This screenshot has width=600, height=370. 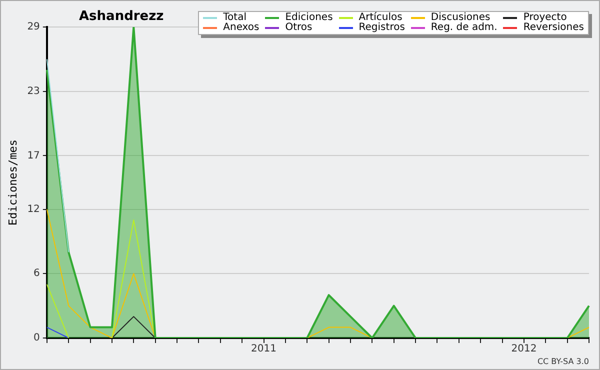 What do you see at coordinates (33, 209) in the screenshot?
I see `y-tick-label: 12` at bounding box center [33, 209].